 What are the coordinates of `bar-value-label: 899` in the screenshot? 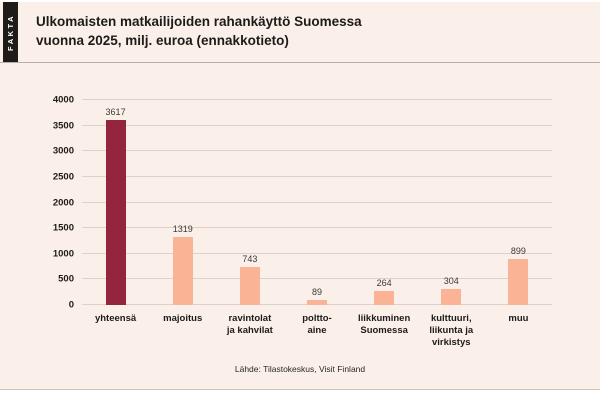 It's located at (518, 250).